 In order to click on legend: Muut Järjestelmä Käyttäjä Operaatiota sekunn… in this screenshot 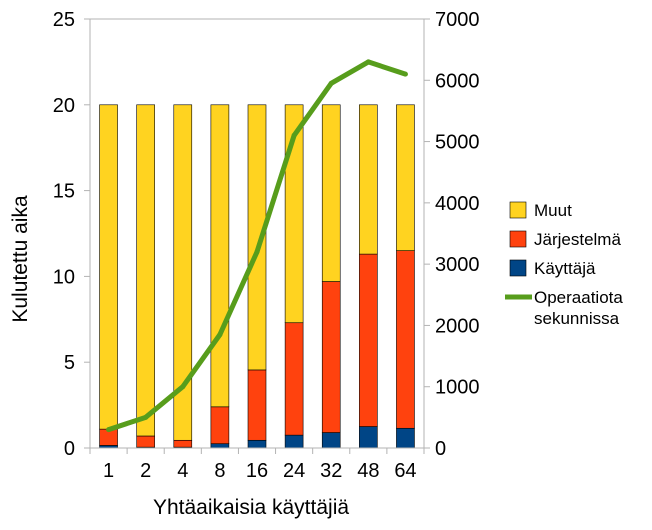, I will do `click(564, 264)`.